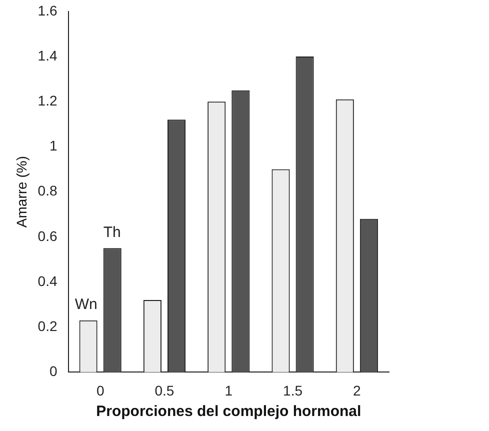 The image size is (489, 431). What do you see at coordinates (48, 280) in the screenshot?
I see `y-tick-label: 0.4` at bounding box center [48, 280].